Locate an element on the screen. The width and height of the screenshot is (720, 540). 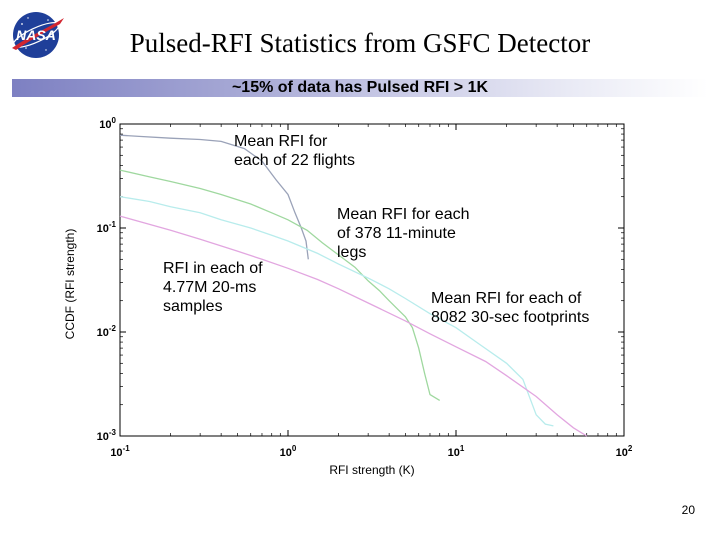
annotation-samples: RFI in each of 4.77M 20-ms samples is located at coordinates (213, 287).